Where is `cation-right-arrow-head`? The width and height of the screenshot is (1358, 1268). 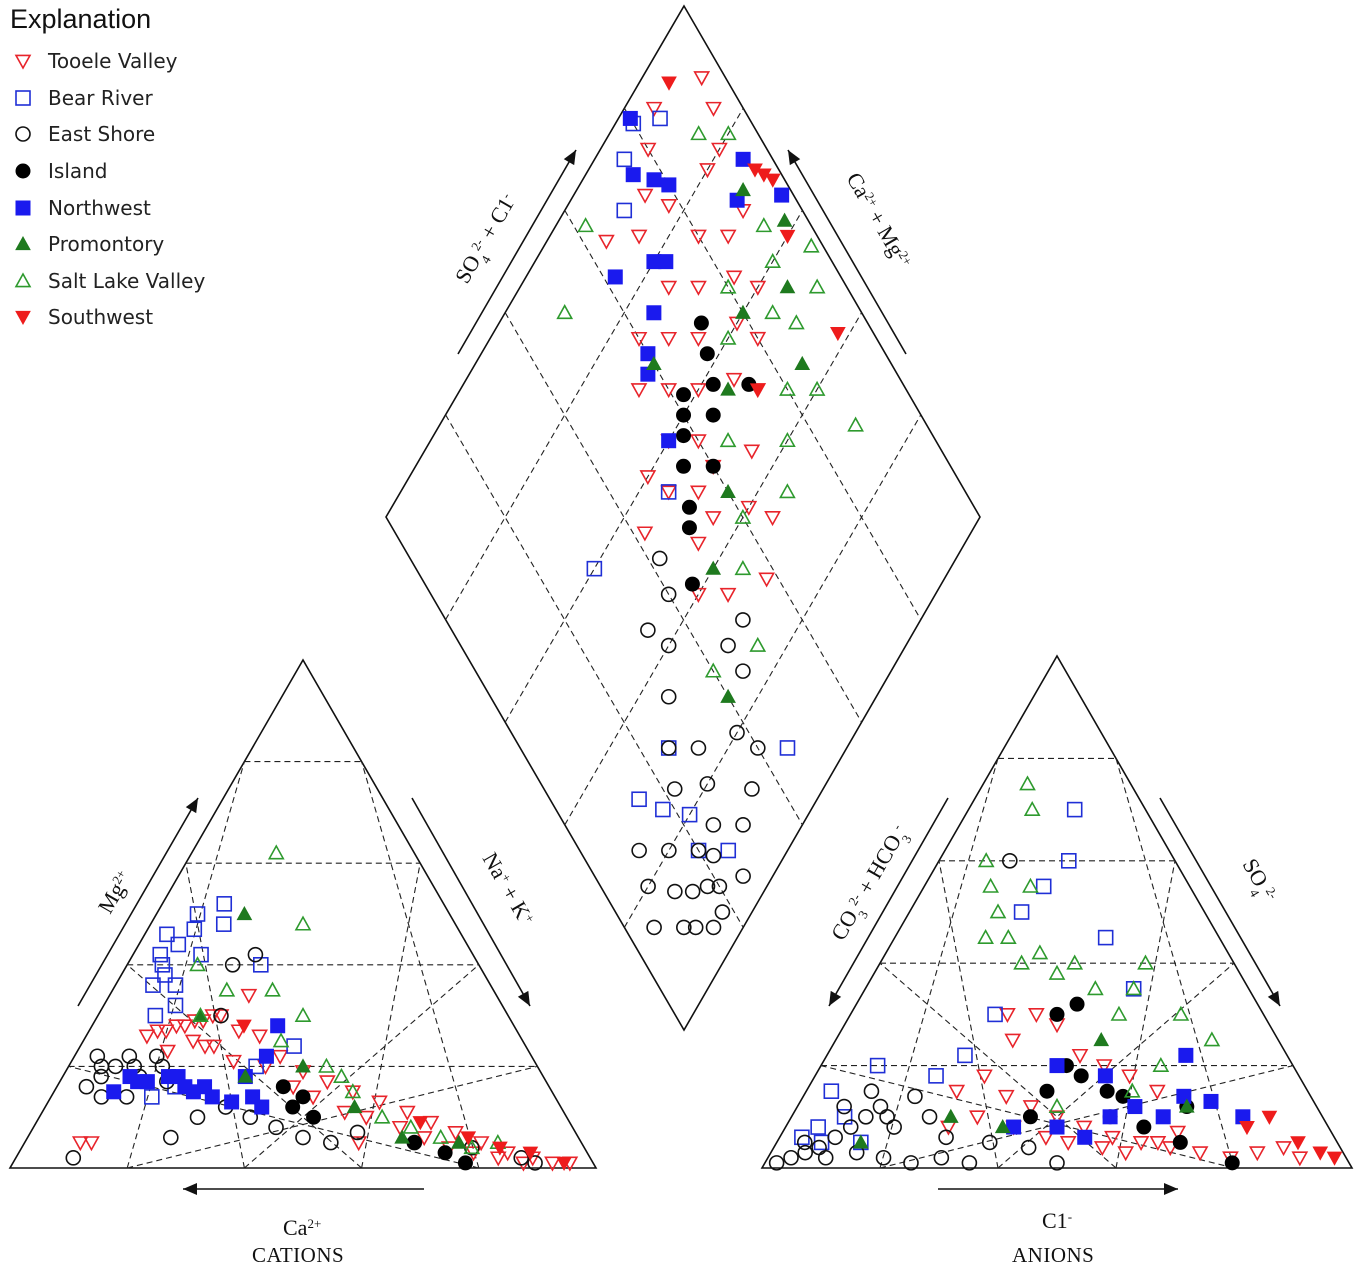
cation-right-arrow-head is located at coordinates (523, 998).